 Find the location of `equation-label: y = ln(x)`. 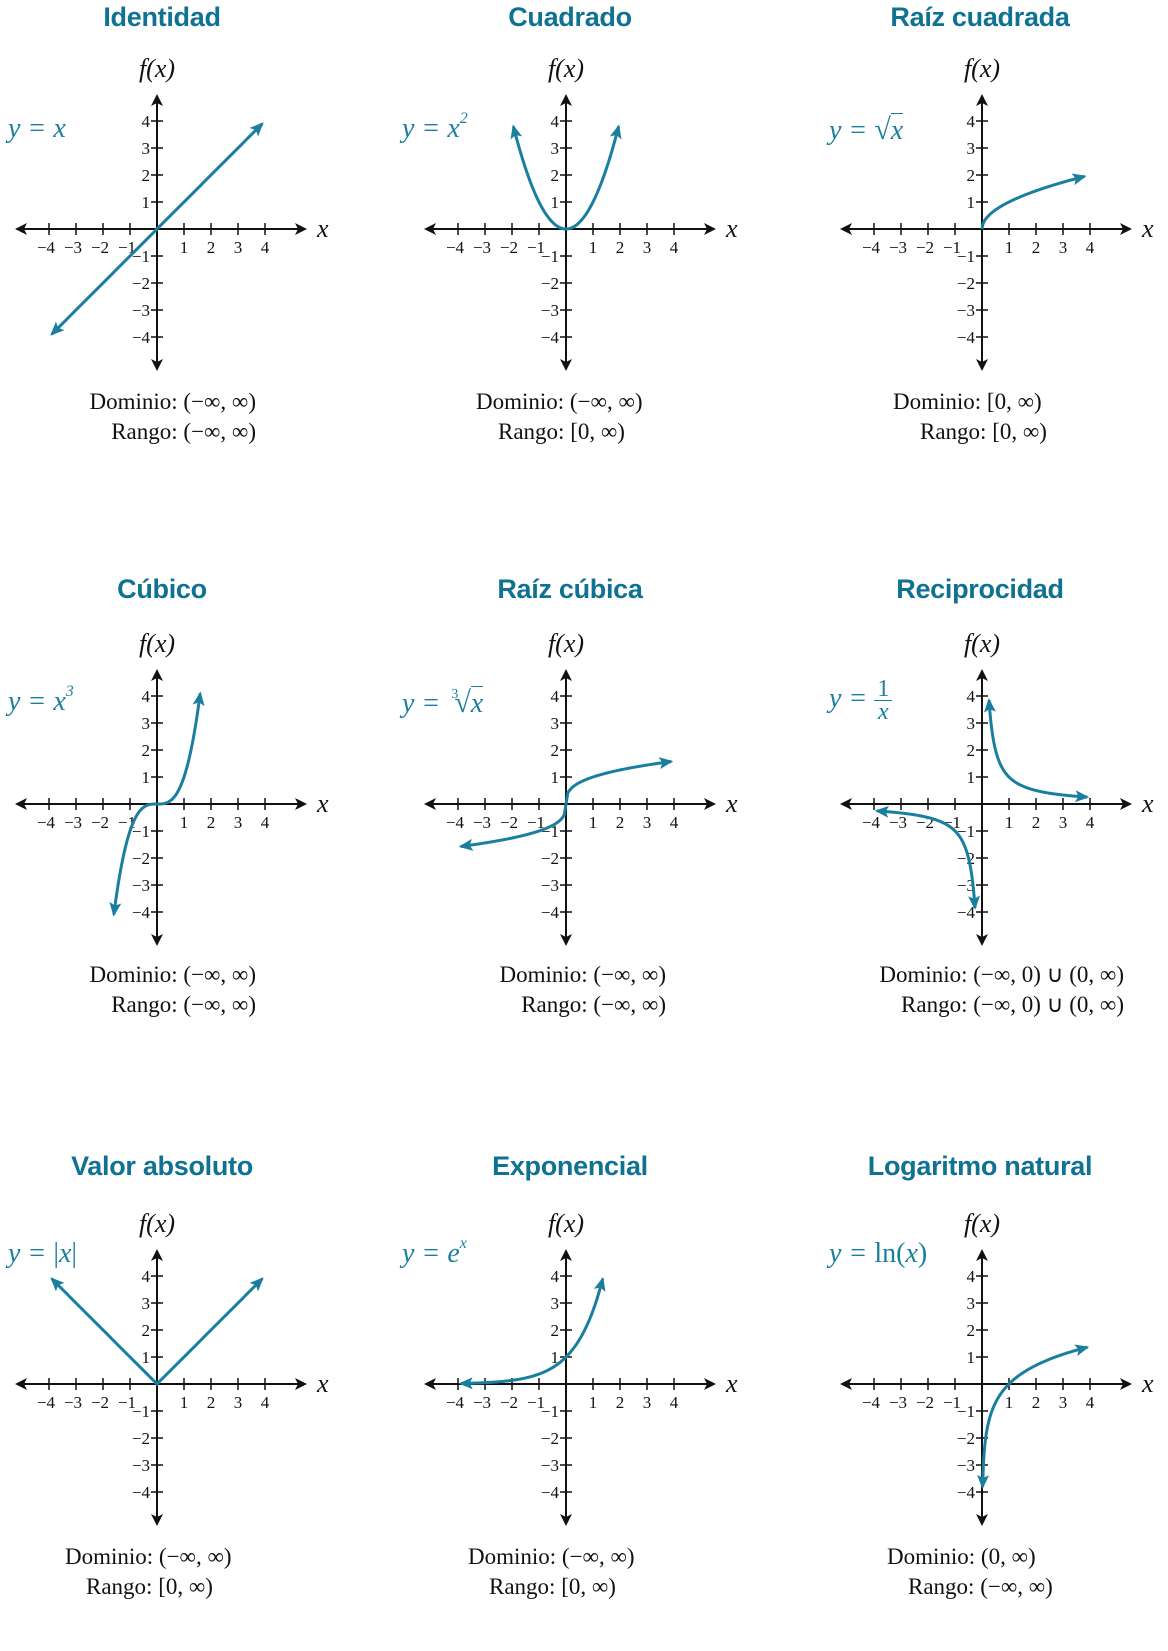

equation-label: y = ln(x) is located at coordinates (878, 1253).